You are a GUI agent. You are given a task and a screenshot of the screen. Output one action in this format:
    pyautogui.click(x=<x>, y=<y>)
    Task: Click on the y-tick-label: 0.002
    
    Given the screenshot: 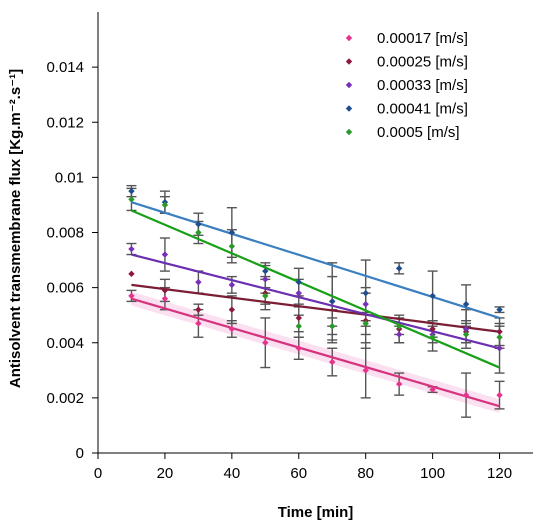 What is the action you would take?
    pyautogui.click(x=65, y=398)
    